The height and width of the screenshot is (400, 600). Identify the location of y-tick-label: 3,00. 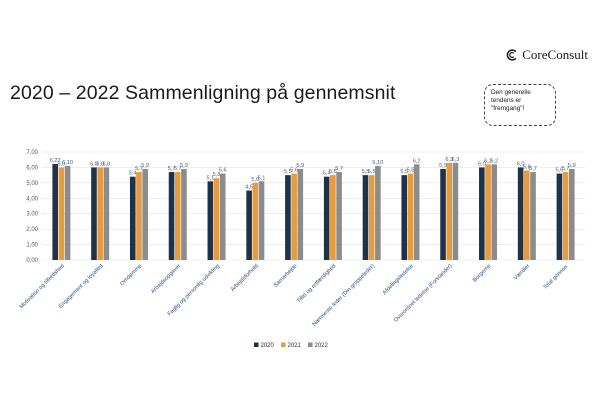
(32, 215).